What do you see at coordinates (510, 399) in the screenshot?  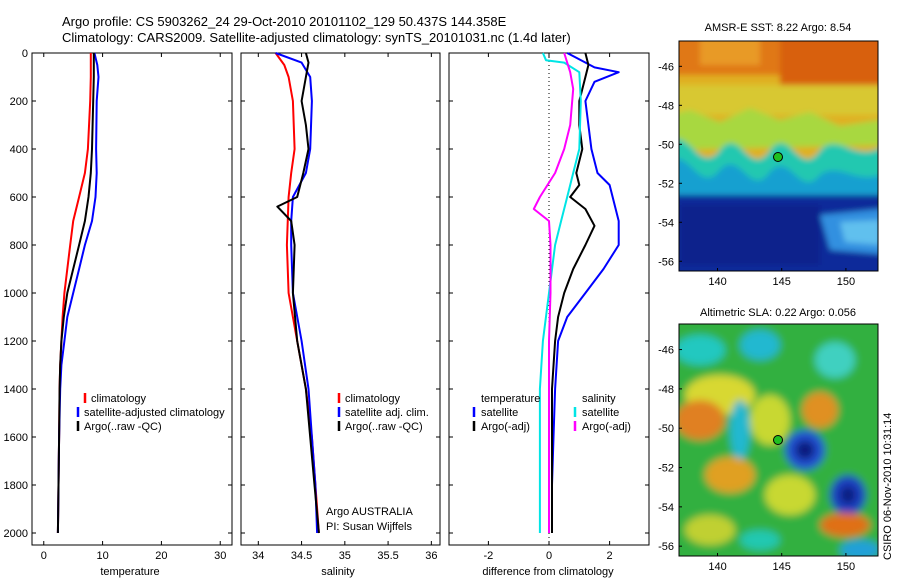 I see `legend-header-temperature: temperature` at bounding box center [510, 399].